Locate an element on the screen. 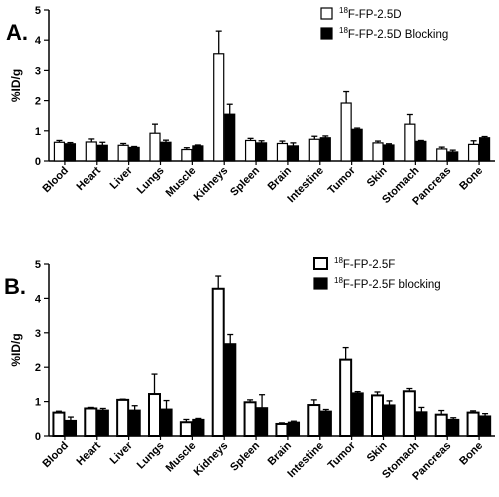  legend-entry: 18F-FP-2.5D is located at coordinates (370, 13).